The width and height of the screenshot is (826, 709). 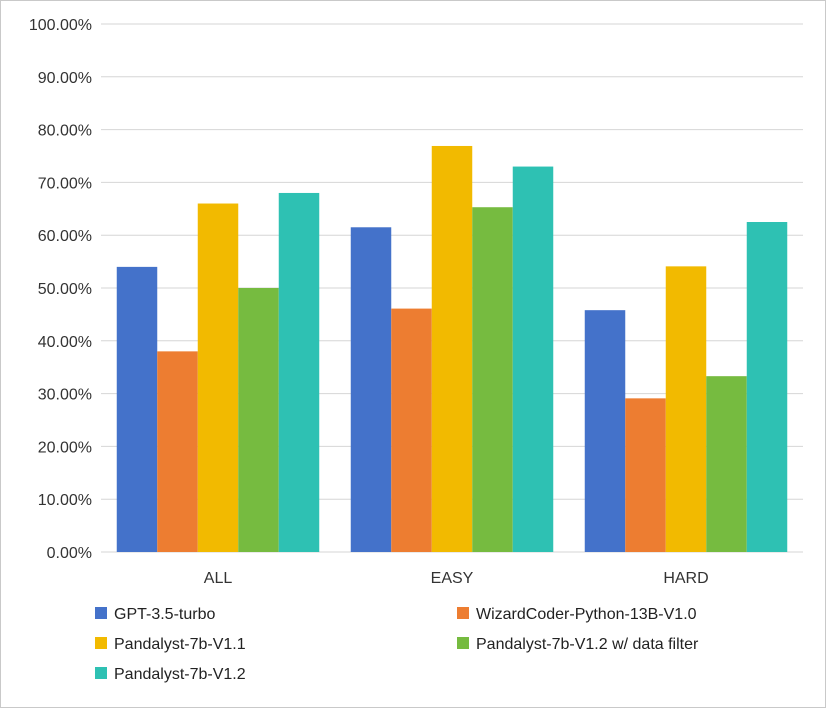 I want to click on legend-label: Pandalyst-7b-V1.1, so click(x=180, y=644).